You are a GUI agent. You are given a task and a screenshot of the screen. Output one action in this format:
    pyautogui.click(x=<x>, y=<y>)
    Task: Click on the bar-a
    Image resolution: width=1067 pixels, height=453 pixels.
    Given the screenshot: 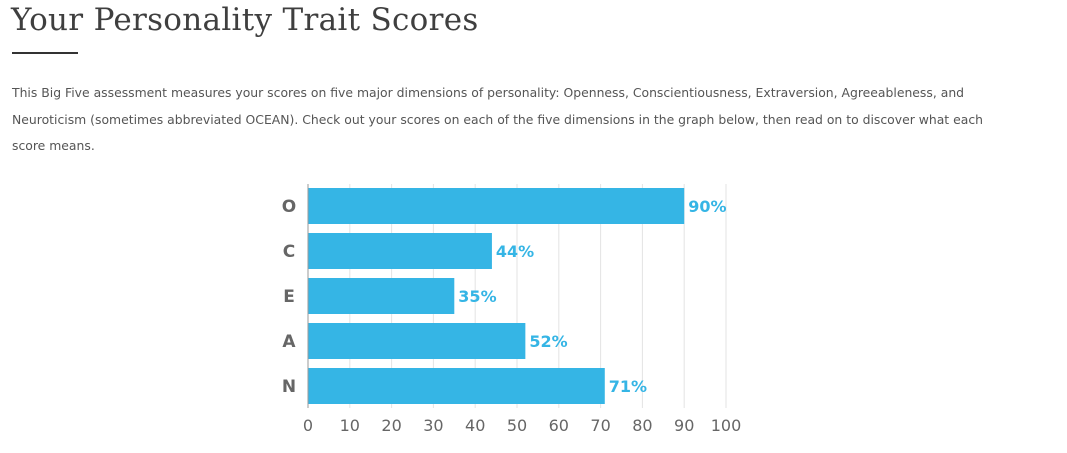 What is the action you would take?
    pyautogui.click(x=417, y=341)
    